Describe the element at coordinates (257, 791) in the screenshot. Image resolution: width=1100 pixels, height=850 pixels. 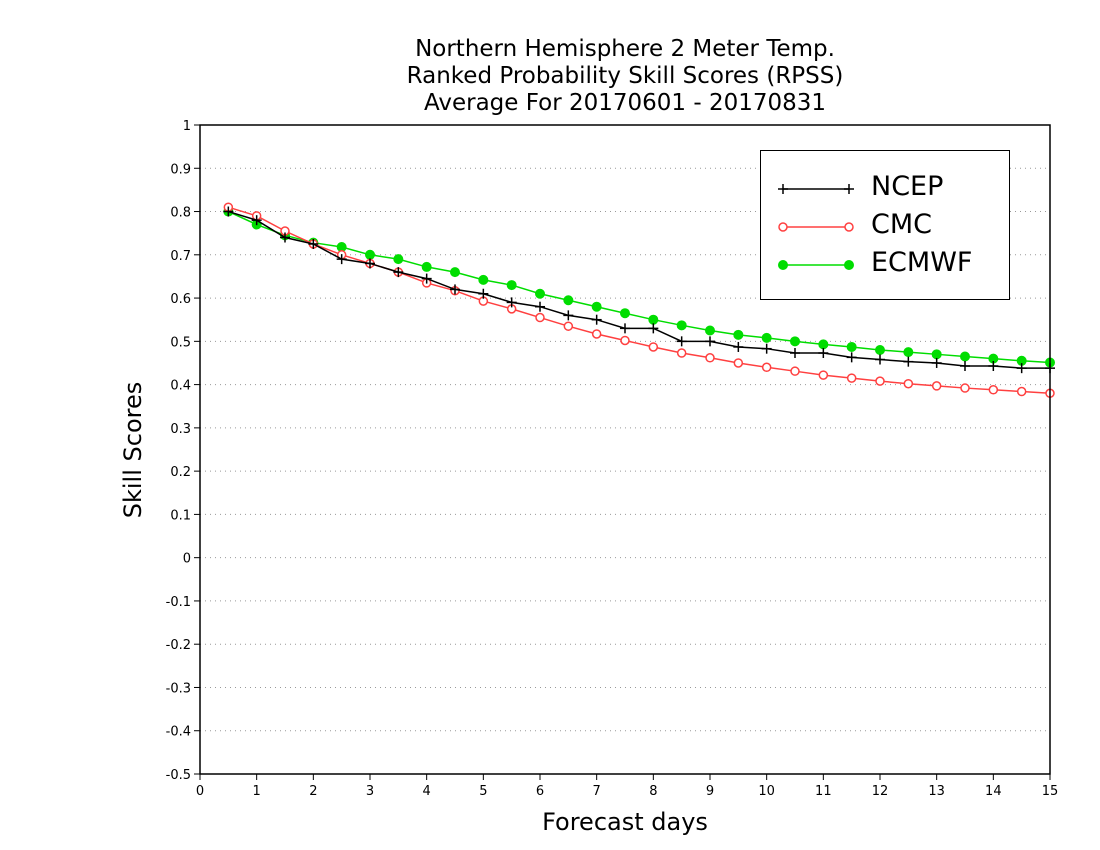
I see `x-tick-label: 1` at that location.